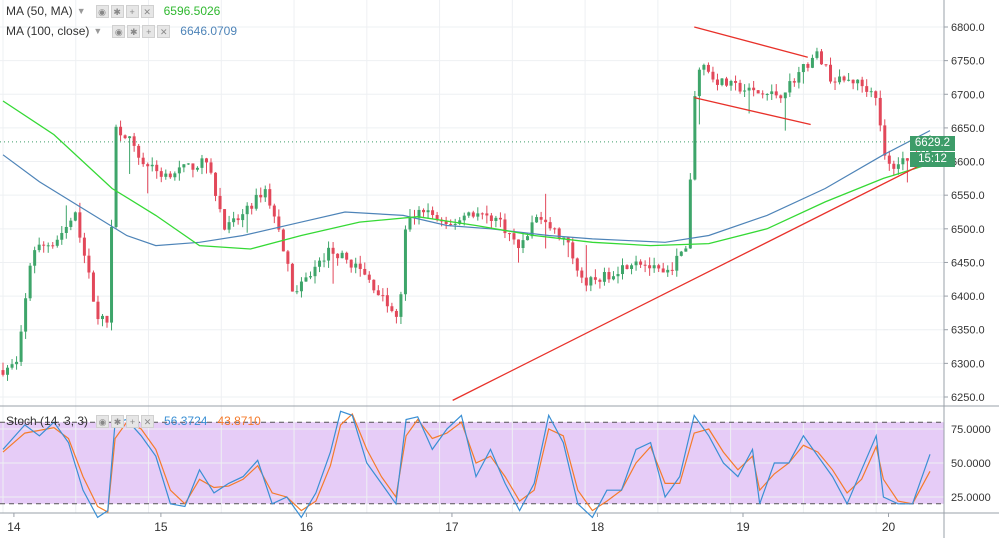 This screenshot has width=999, height=538. Describe the element at coordinates (239, 421) in the screenshot. I see `stoch-d-value: 43.8710` at that location.